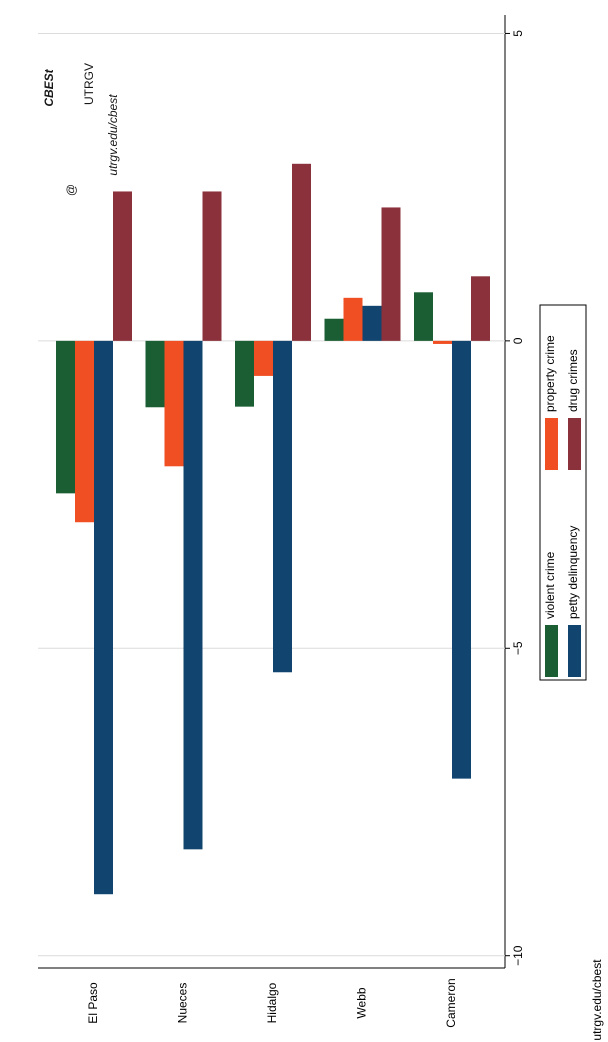 The width and height of the screenshot is (608, 1042). Describe the element at coordinates (71, 190) in the screenshot. I see `watermark-at: @` at that location.